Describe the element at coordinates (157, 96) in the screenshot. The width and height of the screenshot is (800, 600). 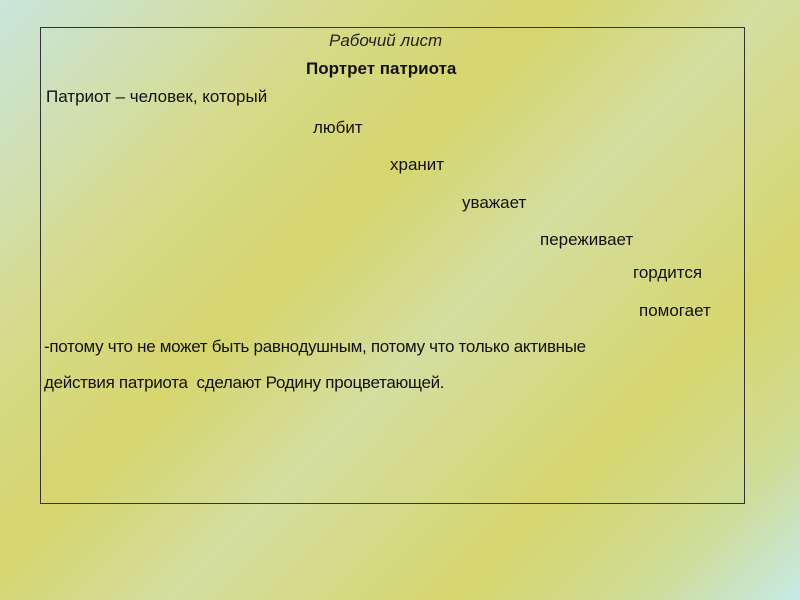
I see `intro-text: Патриот – человек, который` at that location.